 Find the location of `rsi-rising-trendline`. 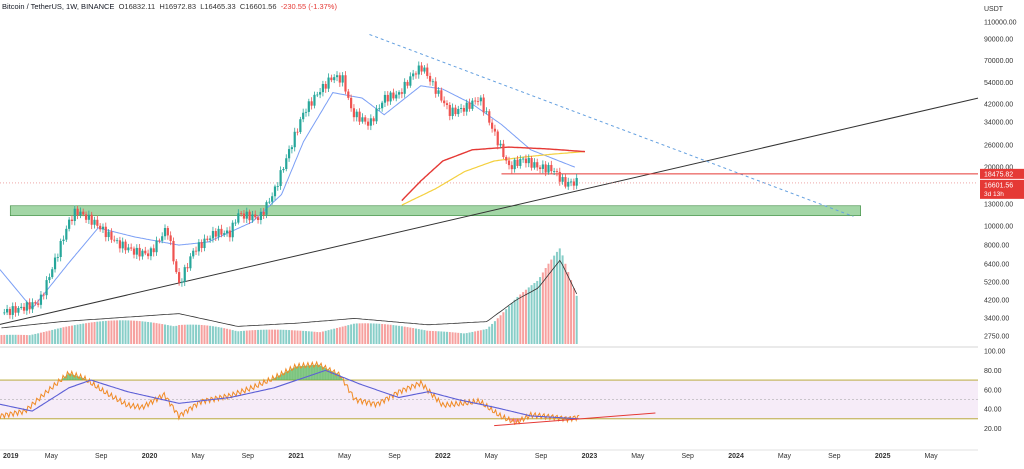

rsi-rising-trendline is located at coordinates (575, 419).